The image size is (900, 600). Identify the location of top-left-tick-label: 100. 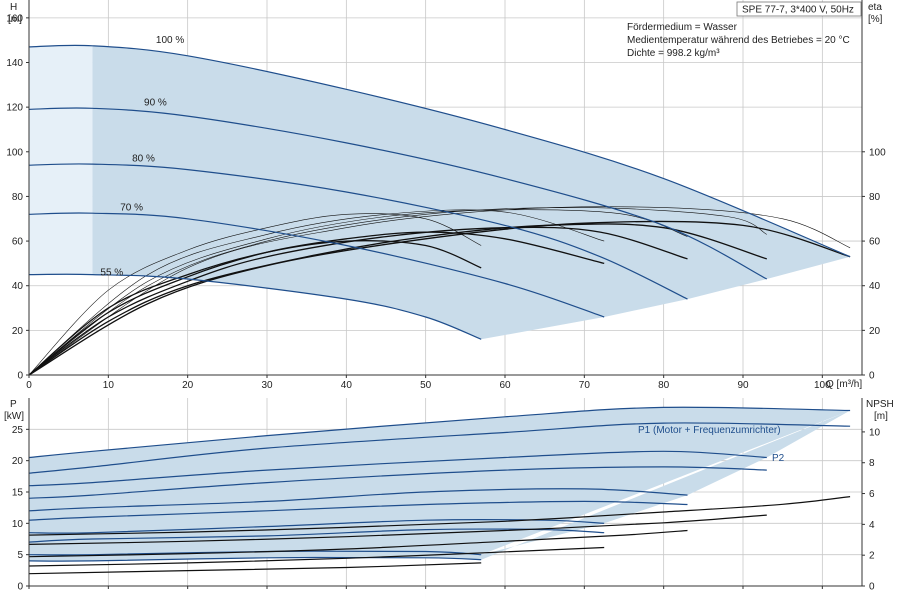
(14, 152).